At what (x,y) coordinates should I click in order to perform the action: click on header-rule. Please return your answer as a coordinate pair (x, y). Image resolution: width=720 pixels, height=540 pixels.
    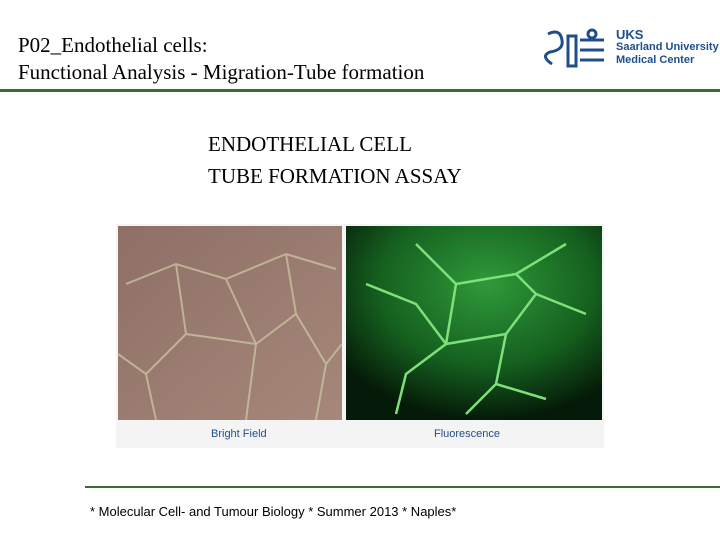
    Looking at the image, I should click on (360, 90).